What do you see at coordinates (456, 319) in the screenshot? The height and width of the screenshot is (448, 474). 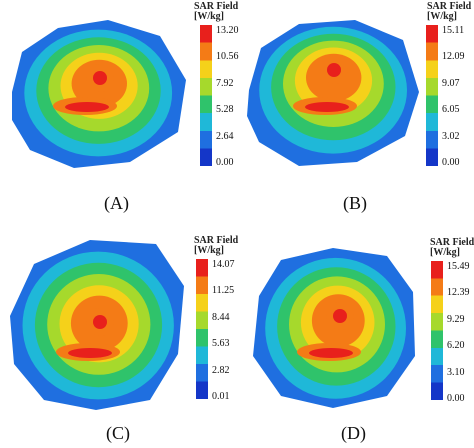 I see `colorbar-tick: 9.29` at bounding box center [456, 319].